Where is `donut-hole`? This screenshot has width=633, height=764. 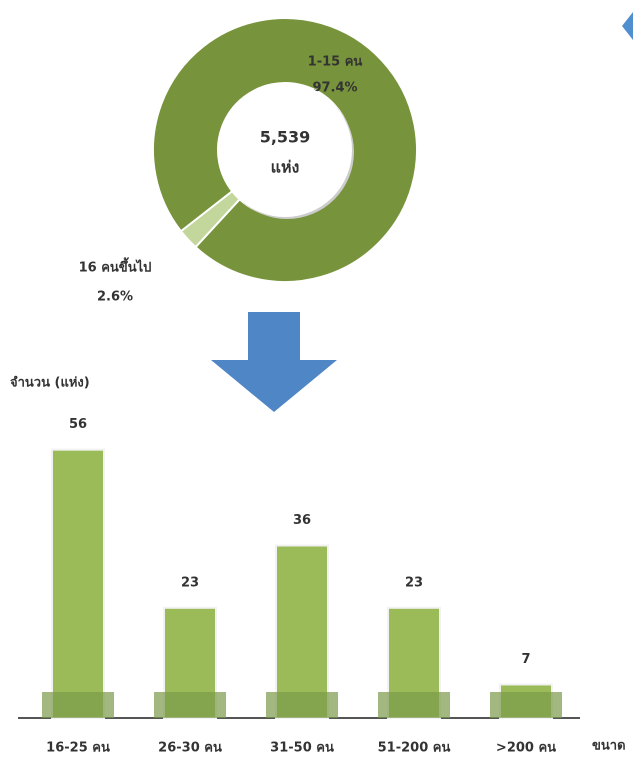 donut-hole is located at coordinates (285, 150).